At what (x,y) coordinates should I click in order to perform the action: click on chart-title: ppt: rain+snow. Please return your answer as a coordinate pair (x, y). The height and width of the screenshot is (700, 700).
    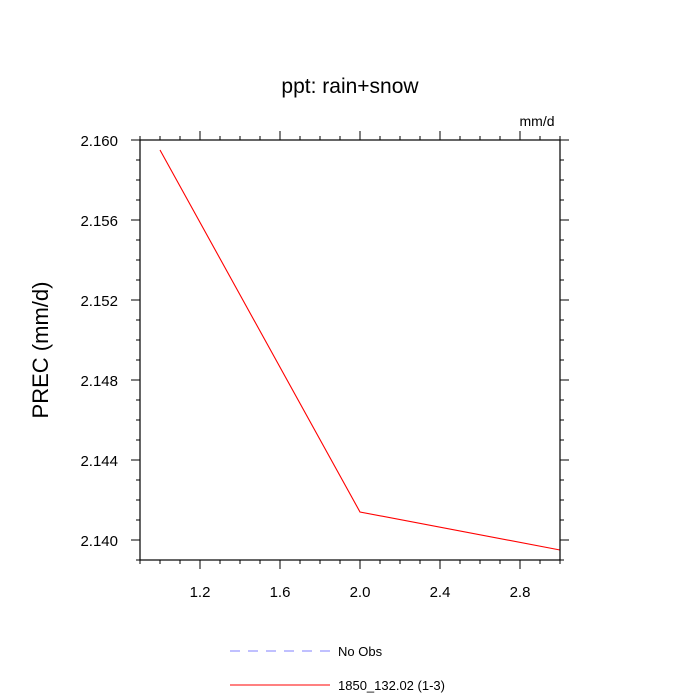
    Looking at the image, I should click on (350, 86).